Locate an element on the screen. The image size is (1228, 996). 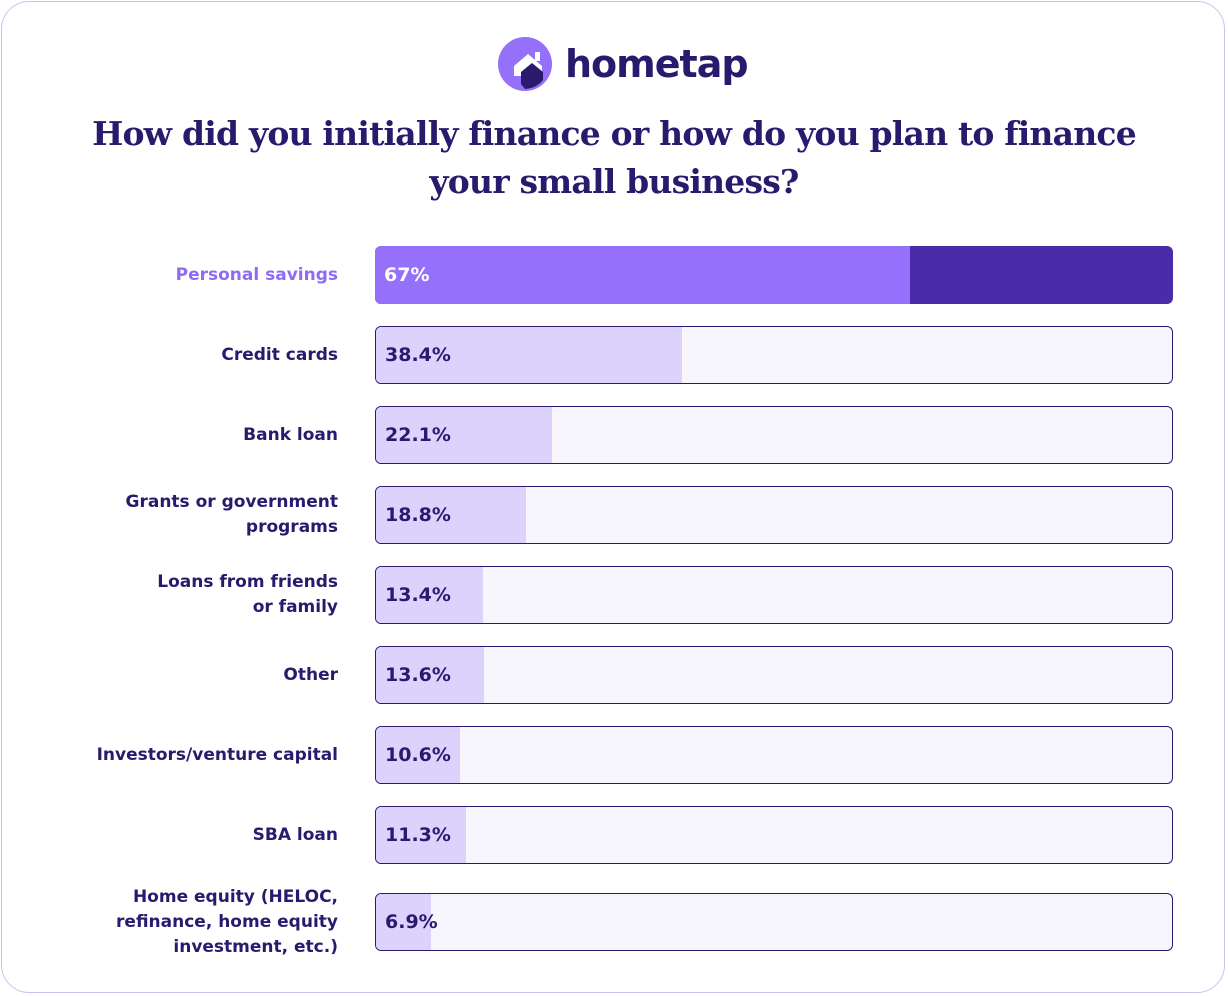
data-label: 6.9% is located at coordinates (411, 922).